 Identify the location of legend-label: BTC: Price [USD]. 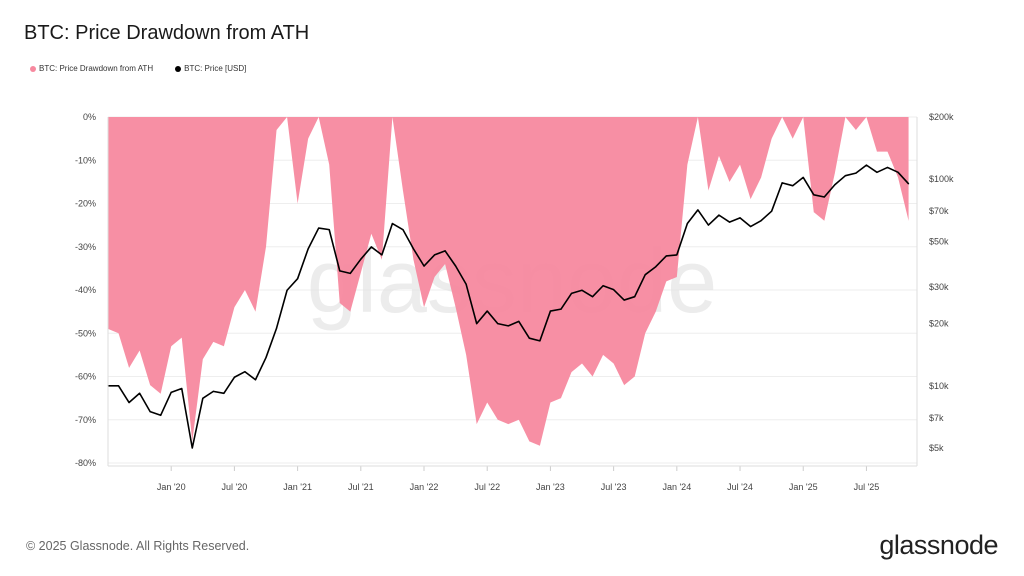
(215, 68).